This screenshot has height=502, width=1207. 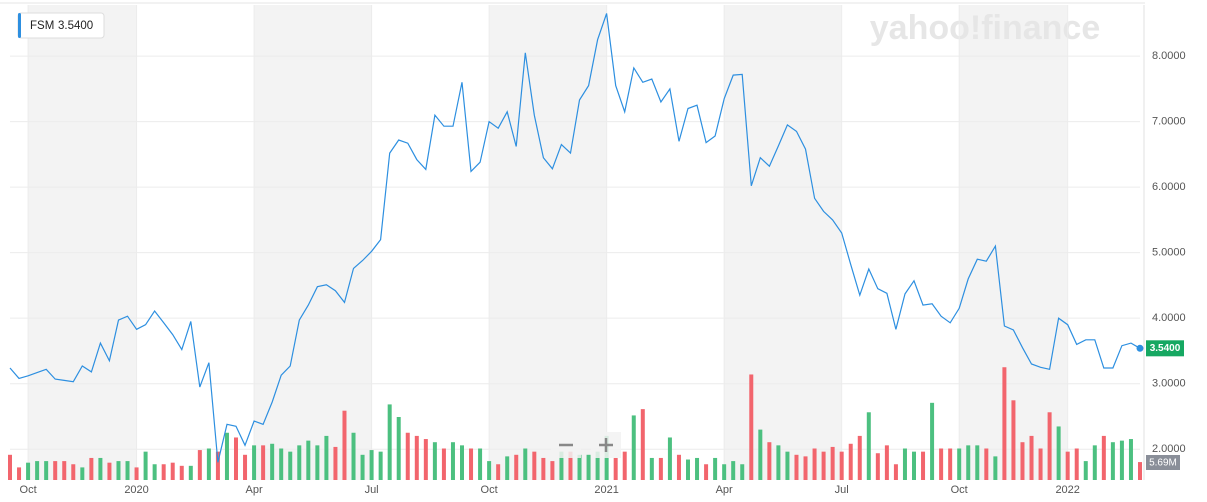 What do you see at coordinates (372, 490) in the screenshot?
I see `x-tick-label: Jul` at bounding box center [372, 490].